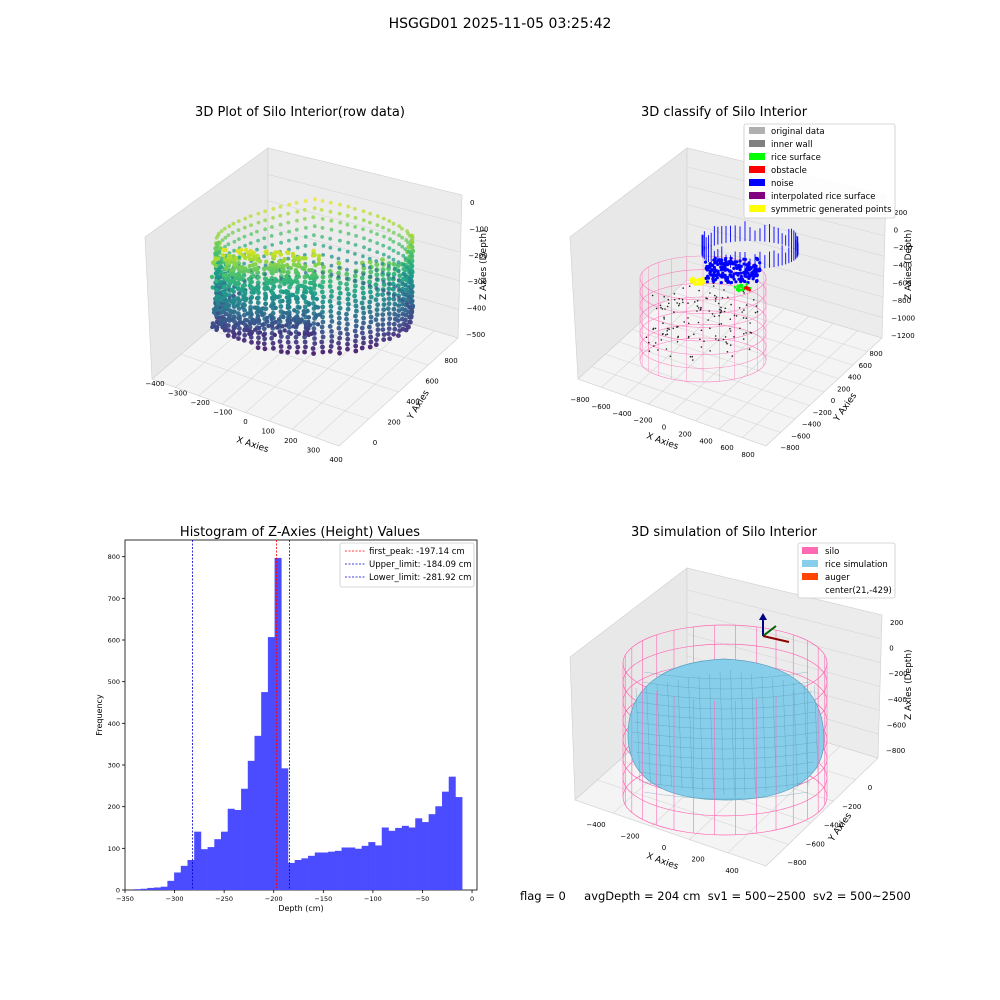 The width and height of the screenshot is (1000, 1000). I want to click on classify-y-tick: 600, so click(865, 366).